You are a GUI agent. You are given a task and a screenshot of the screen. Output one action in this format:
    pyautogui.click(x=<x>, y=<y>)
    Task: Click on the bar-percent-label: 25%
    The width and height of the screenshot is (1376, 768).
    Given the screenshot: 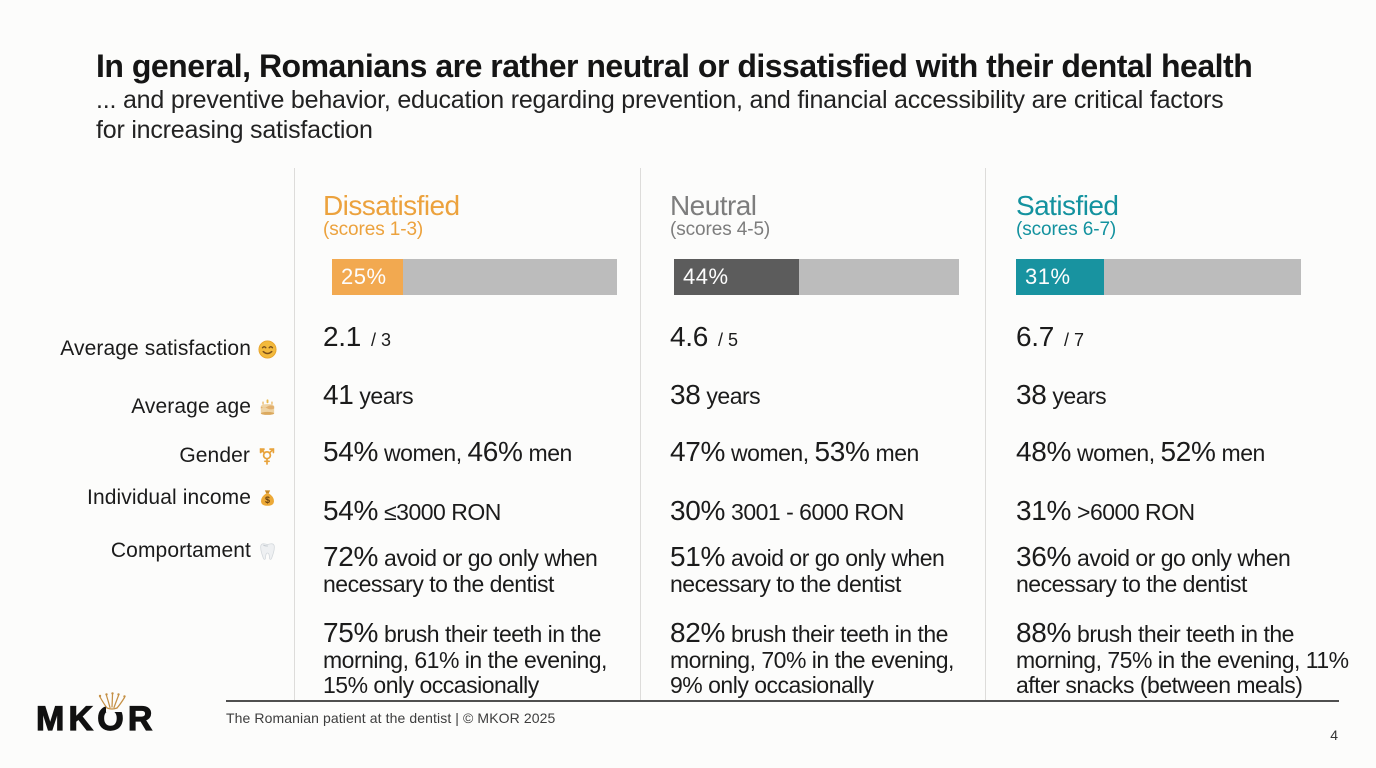 What is the action you would take?
    pyautogui.click(x=364, y=276)
    